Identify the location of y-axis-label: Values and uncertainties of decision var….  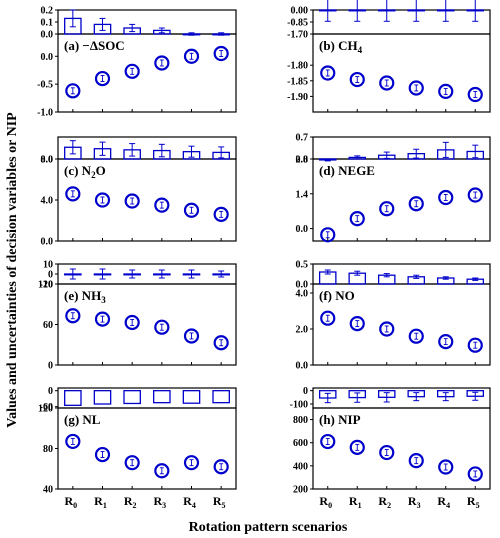
(12, 270).